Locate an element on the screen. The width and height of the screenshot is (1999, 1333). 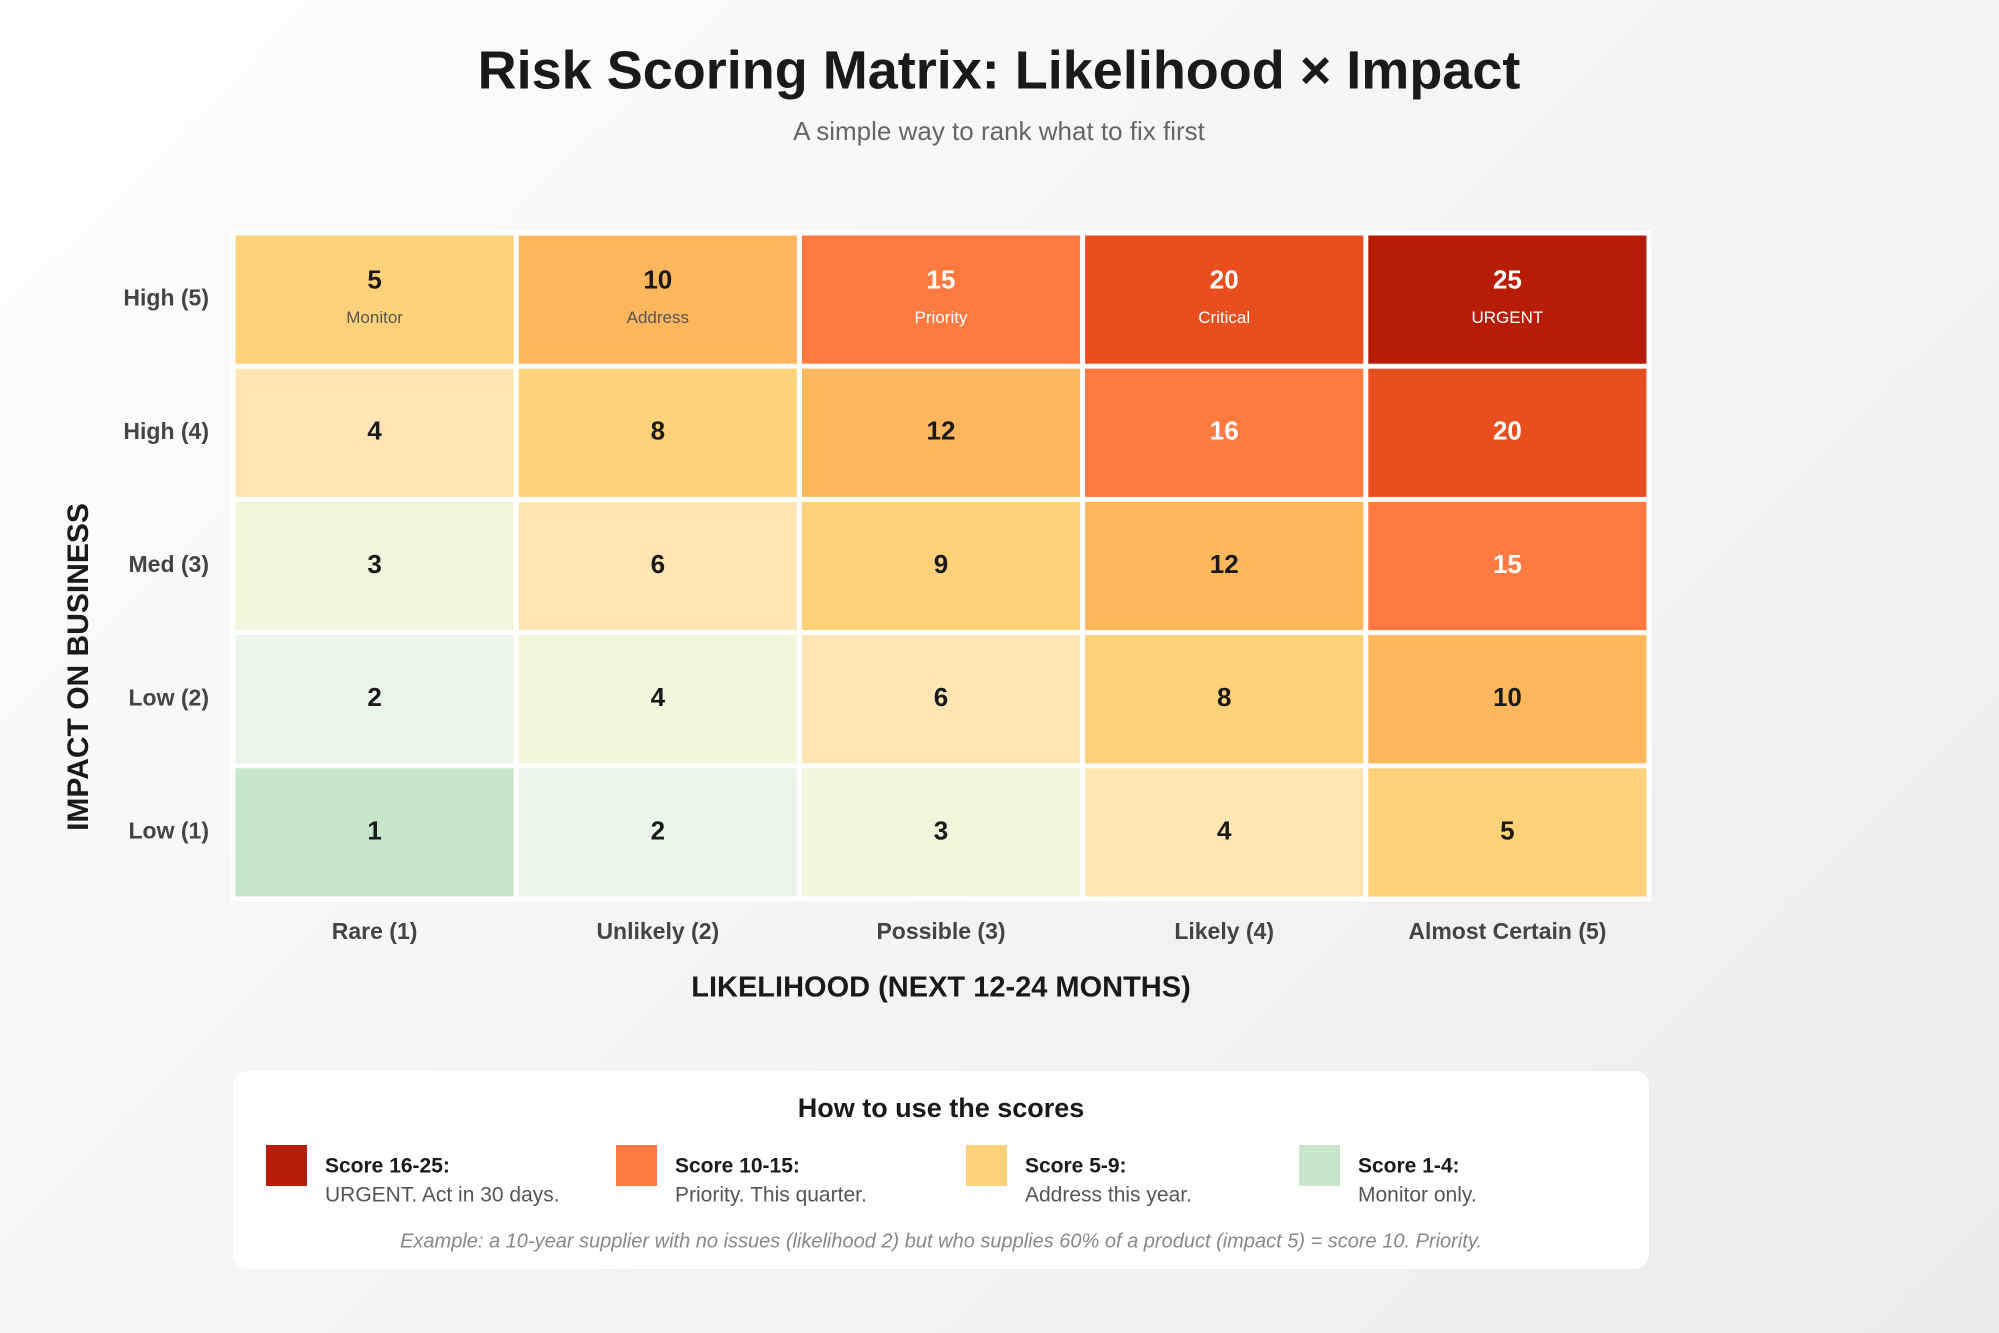
x-tick-label: Likely (4) is located at coordinates (1224, 931).